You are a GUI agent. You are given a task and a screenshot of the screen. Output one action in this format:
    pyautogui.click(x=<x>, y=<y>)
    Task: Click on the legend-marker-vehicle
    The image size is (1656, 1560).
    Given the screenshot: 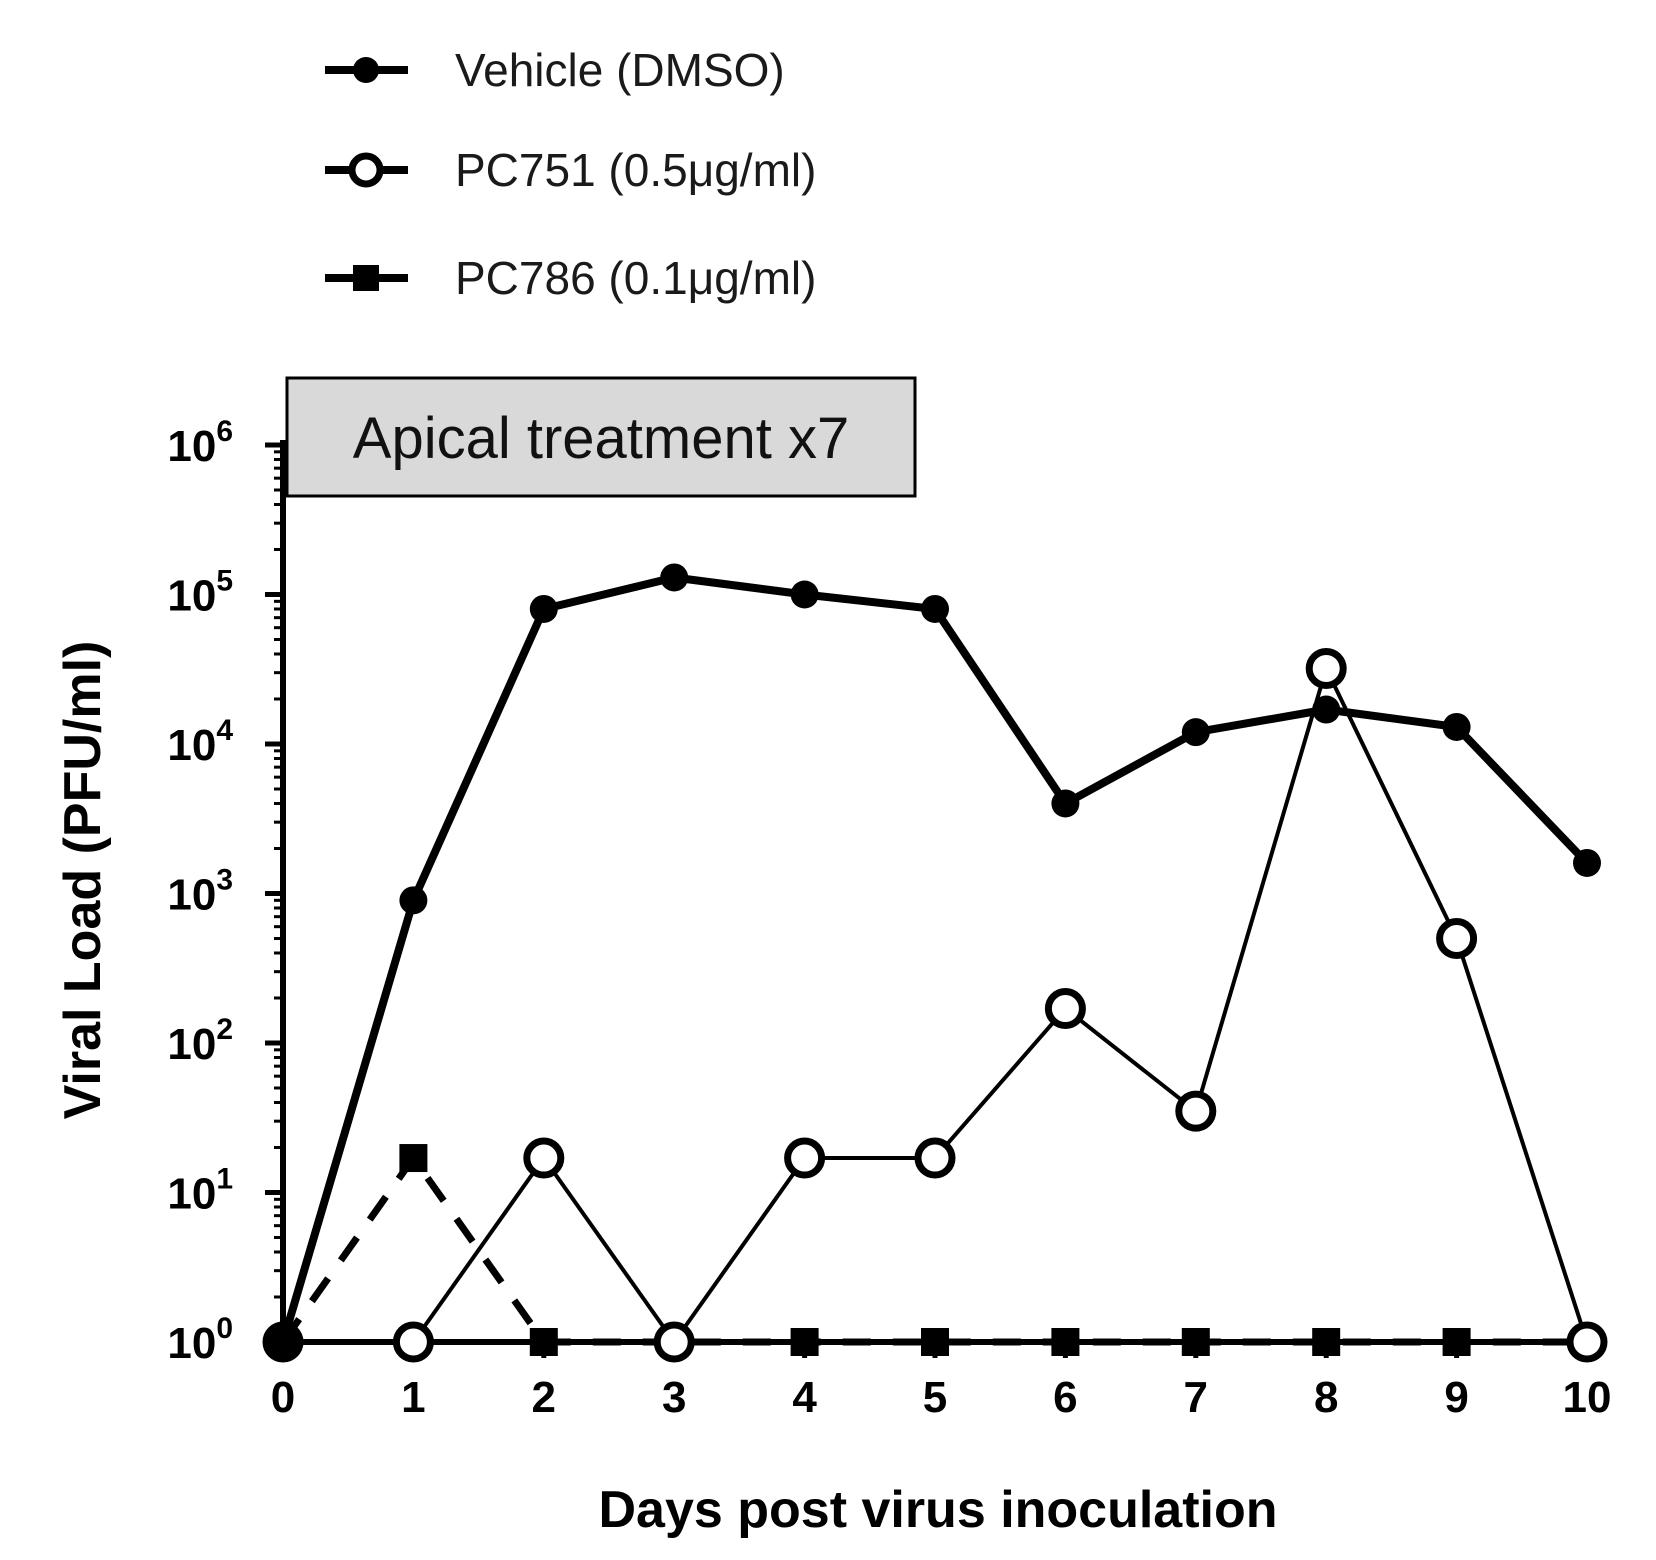 What is the action you would take?
    pyautogui.click(x=366, y=70)
    